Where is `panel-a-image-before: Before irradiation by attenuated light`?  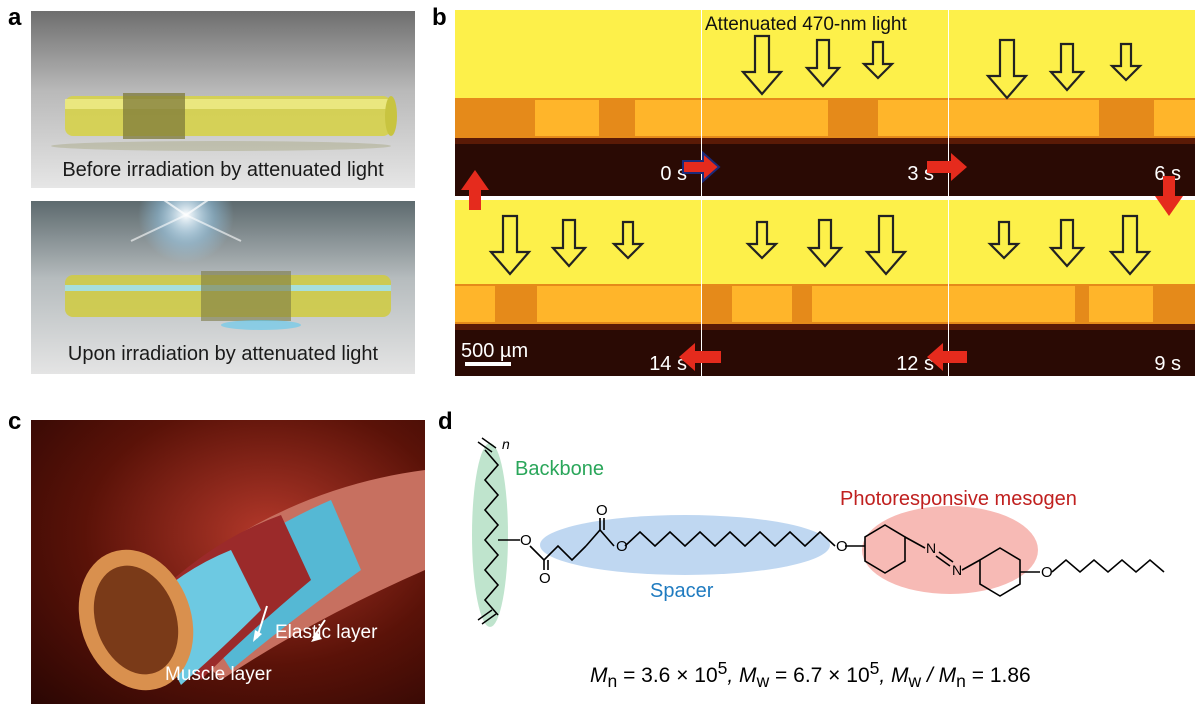
panel-a-image-before: Before irradiation by attenuated light is located at coordinates (223, 99).